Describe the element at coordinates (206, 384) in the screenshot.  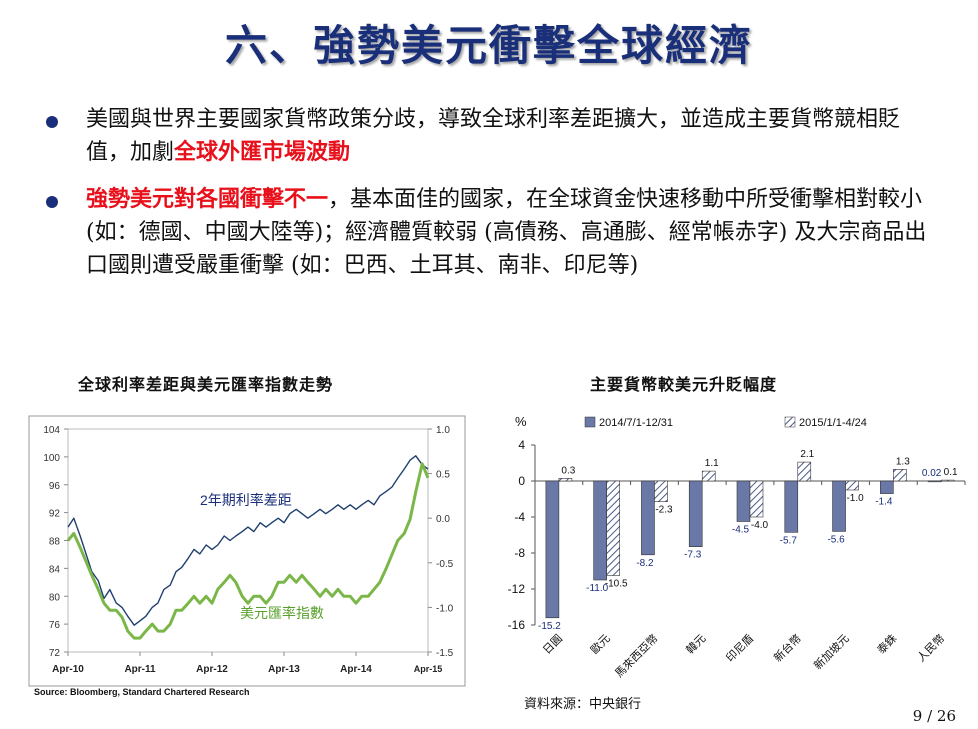
I see `chart1-title: 全球利率差距與美元匯率指數走勢` at that location.